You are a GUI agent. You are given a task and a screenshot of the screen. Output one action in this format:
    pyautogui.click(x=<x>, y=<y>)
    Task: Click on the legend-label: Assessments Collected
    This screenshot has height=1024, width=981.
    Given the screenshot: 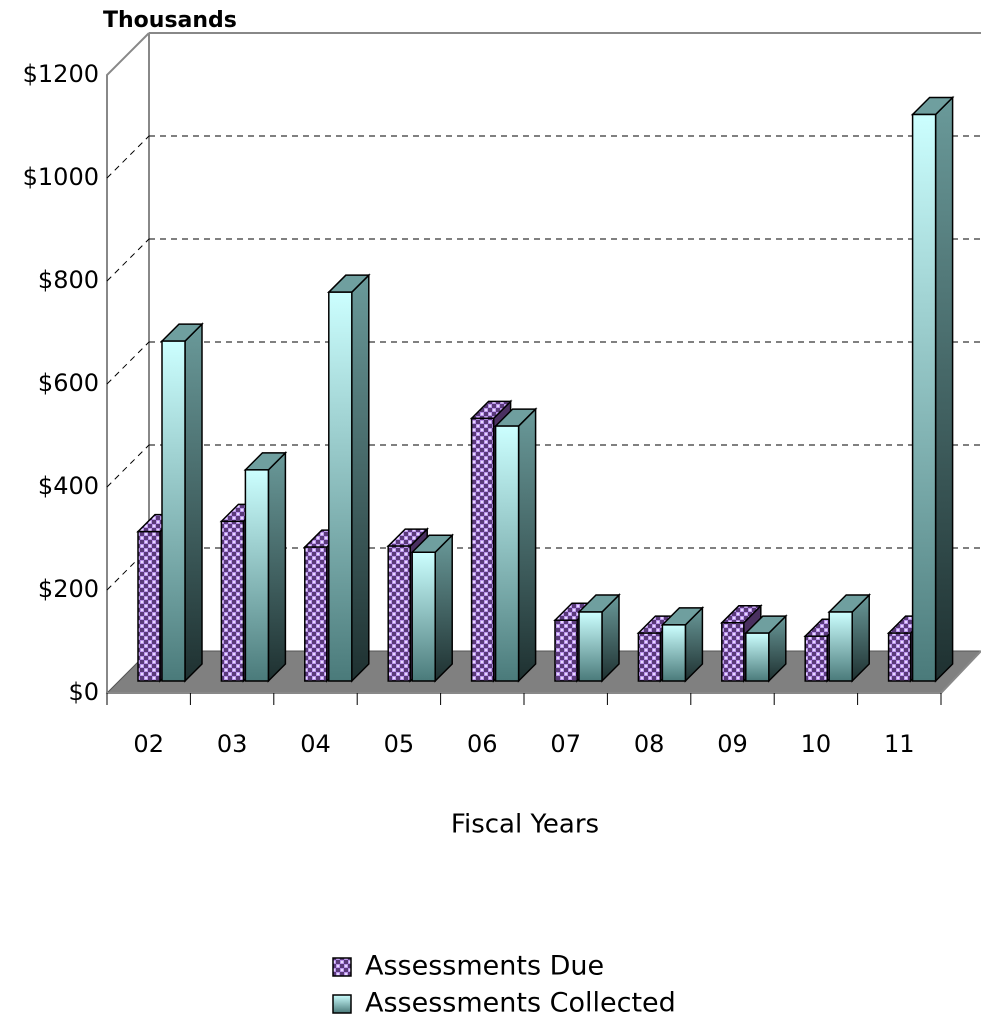 What is the action you would take?
    pyautogui.click(x=520, y=1003)
    